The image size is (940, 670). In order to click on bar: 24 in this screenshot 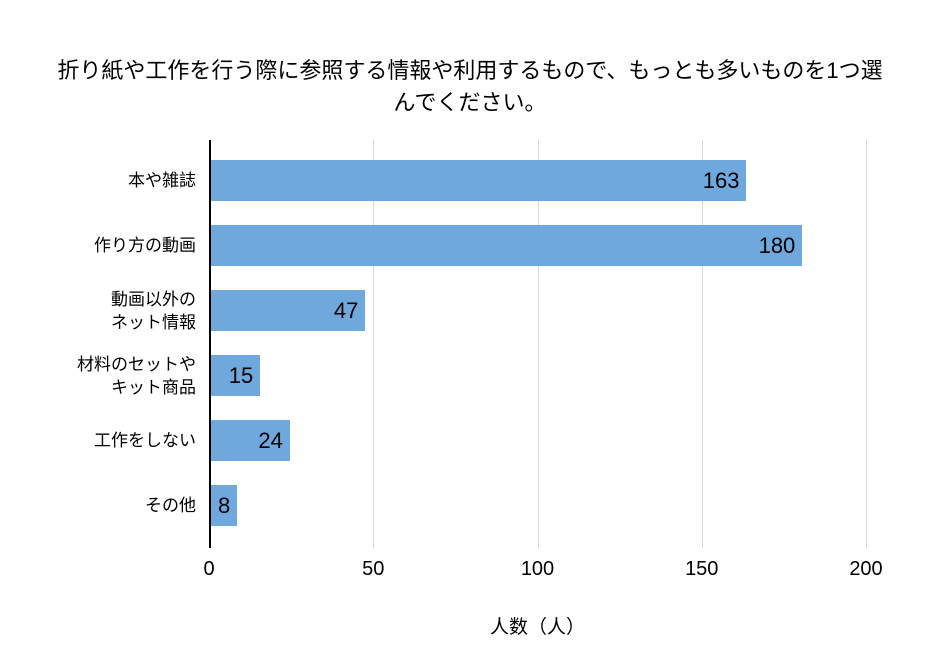, I will do `click(250, 440)`.